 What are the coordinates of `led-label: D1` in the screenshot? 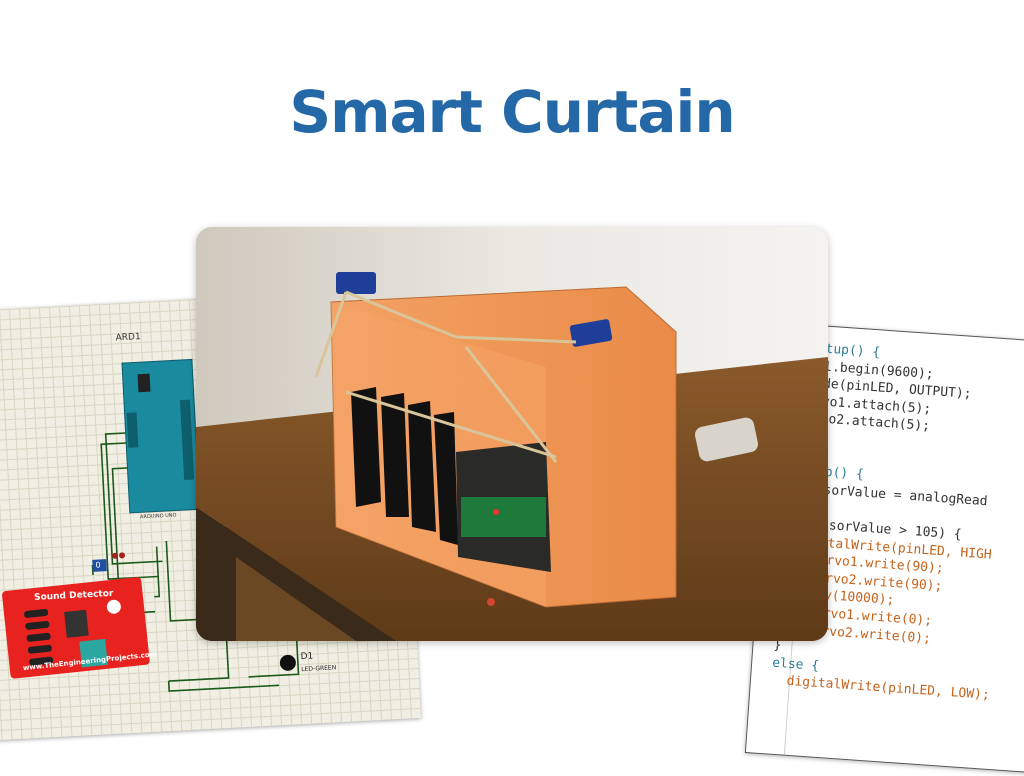 It's located at (307, 657).